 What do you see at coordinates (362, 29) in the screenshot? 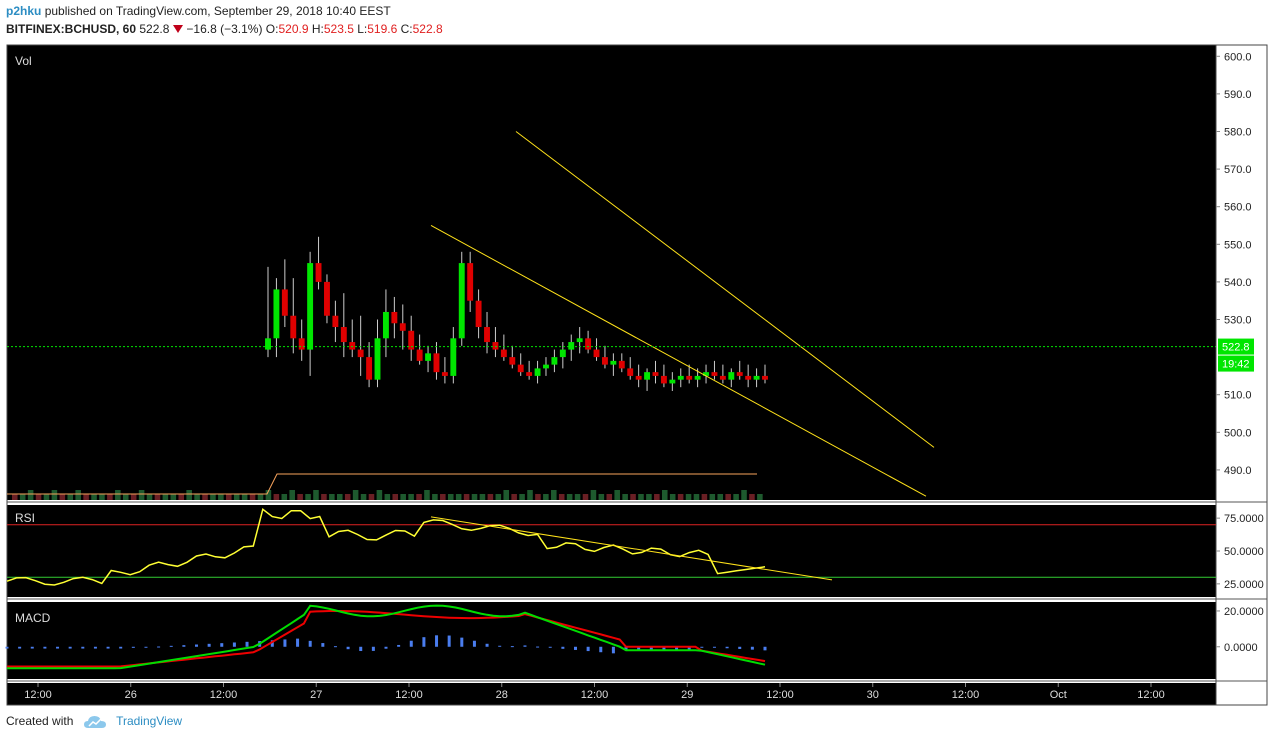
I see `low-label: L:` at bounding box center [362, 29].